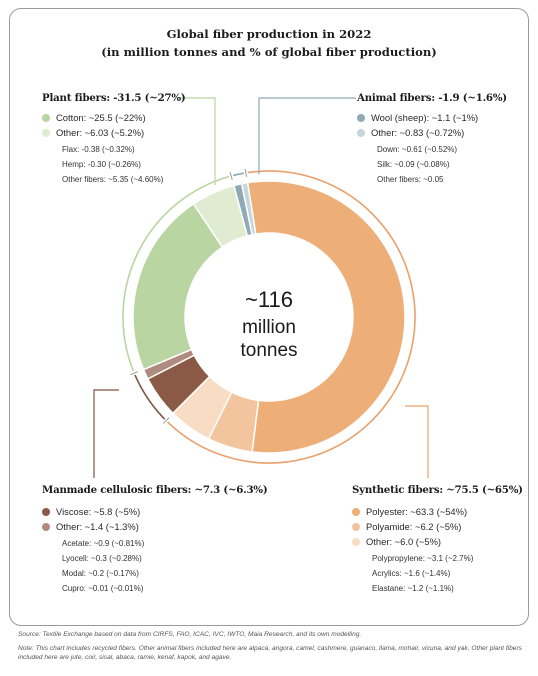 This screenshot has height=676, width=538. I want to click on animal-leader-line, so click(307, 135).